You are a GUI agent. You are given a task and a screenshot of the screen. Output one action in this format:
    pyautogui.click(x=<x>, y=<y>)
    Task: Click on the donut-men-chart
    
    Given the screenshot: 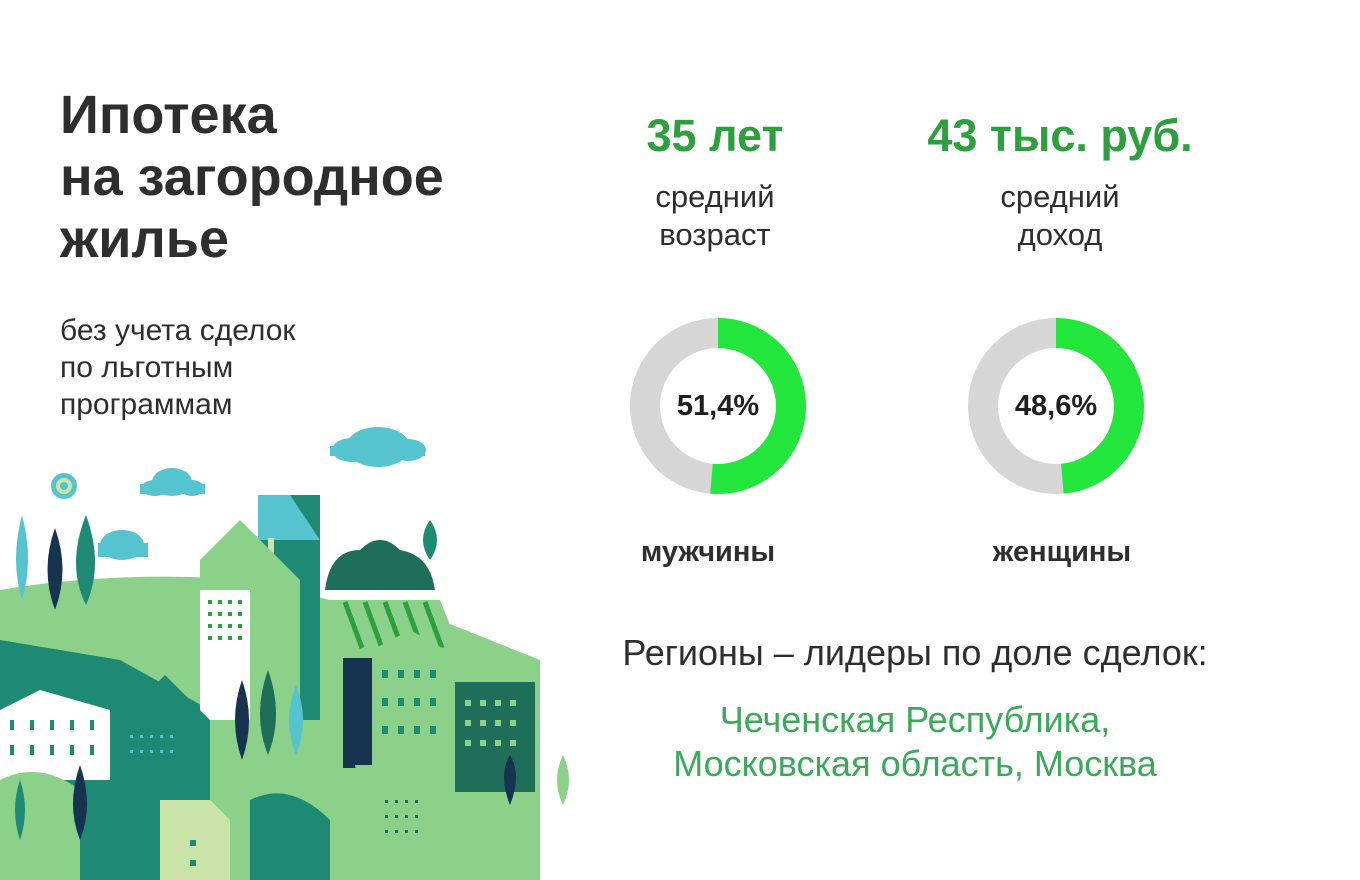 What is the action you would take?
    pyautogui.click(x=718, y=406)
    